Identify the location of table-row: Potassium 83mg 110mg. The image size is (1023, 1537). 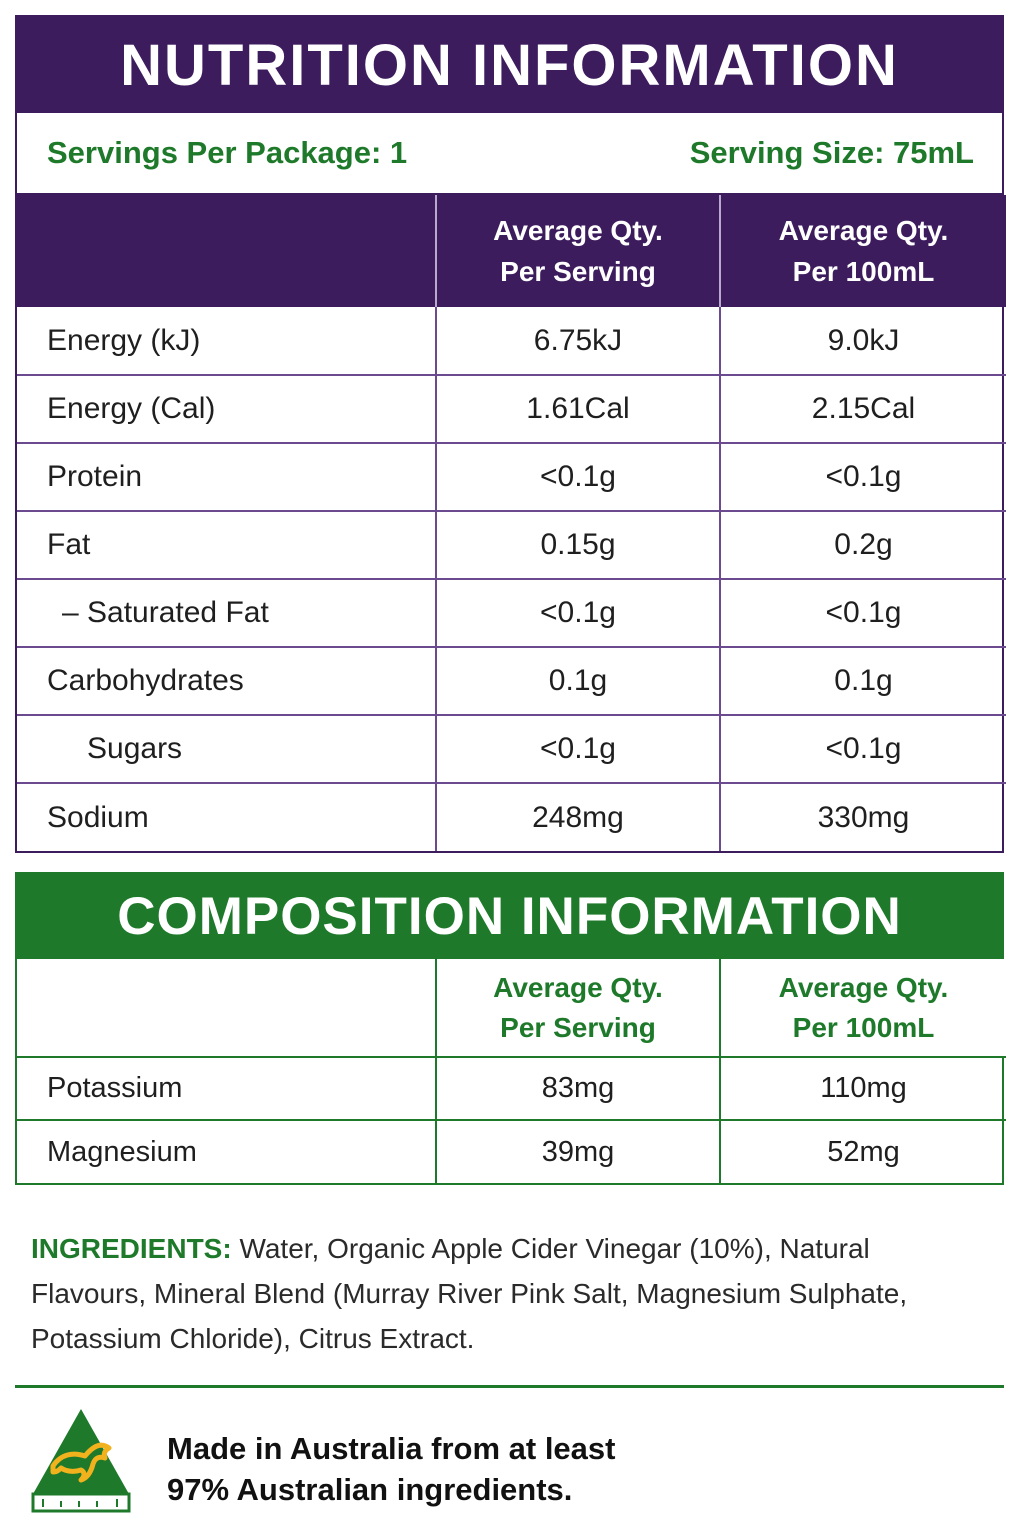
(511, 1088).